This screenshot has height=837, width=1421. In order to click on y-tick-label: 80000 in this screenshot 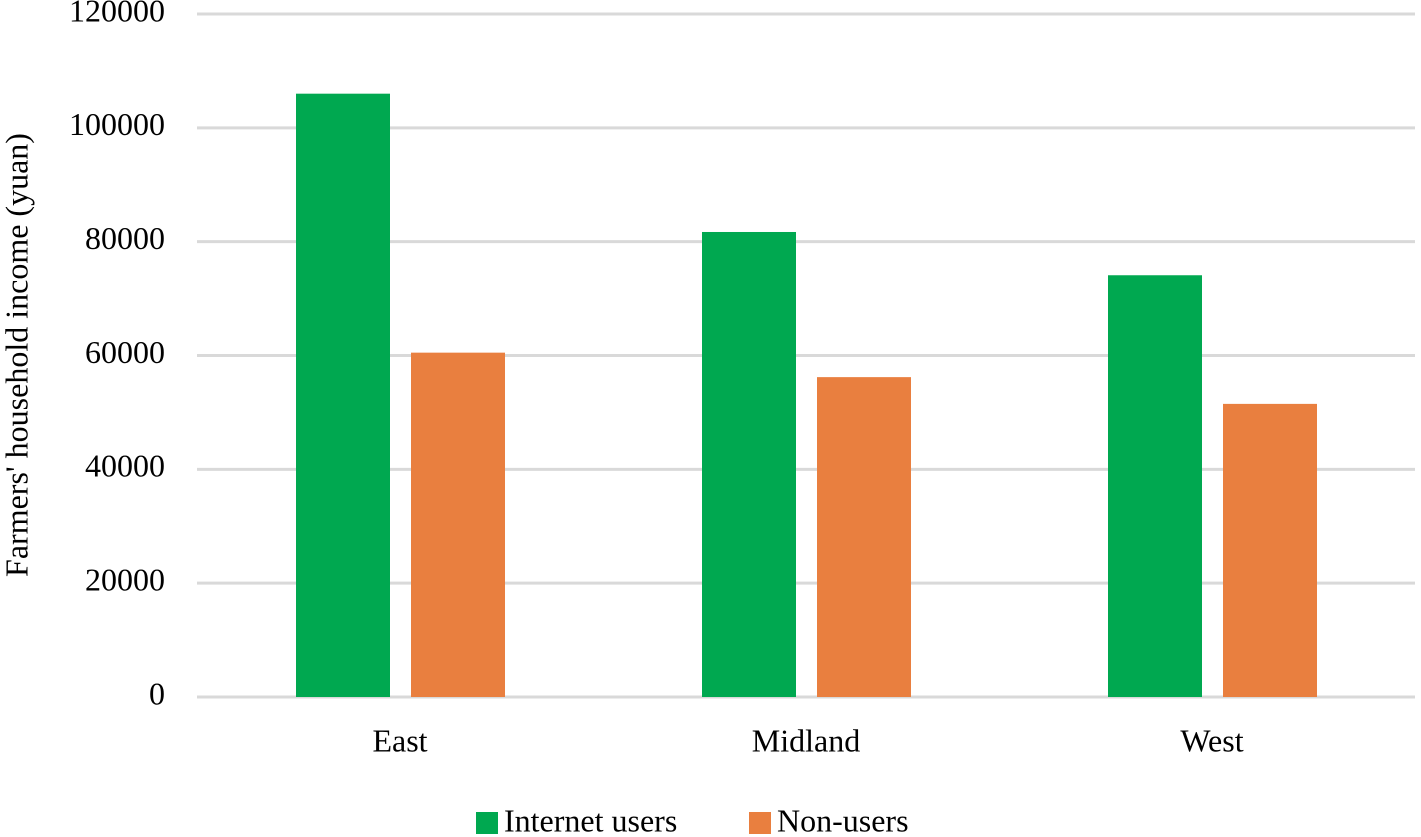, I will do `click(125, 238)`.